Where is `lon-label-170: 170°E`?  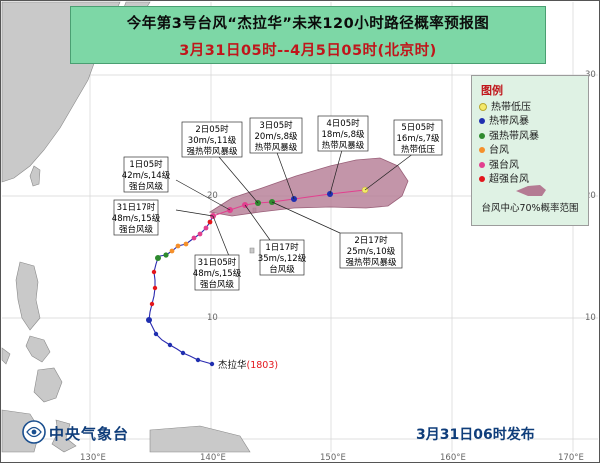 lon-label-170: 170°E is located at coordinates (571, 458).